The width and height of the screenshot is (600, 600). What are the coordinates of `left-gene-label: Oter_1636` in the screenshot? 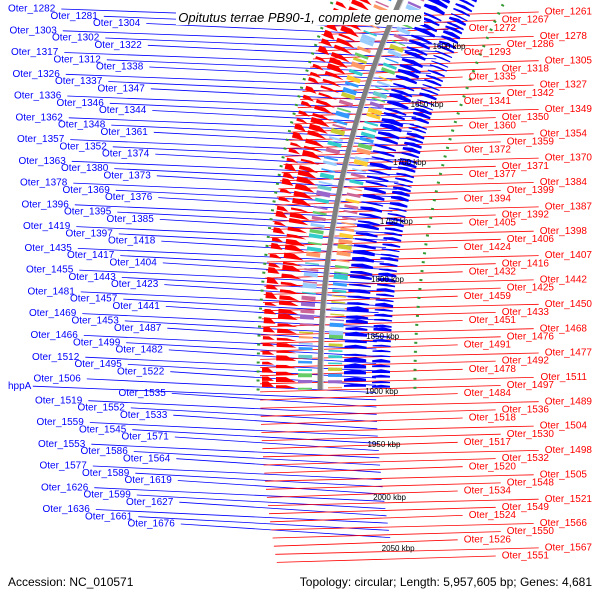 It's located at (67, 509).